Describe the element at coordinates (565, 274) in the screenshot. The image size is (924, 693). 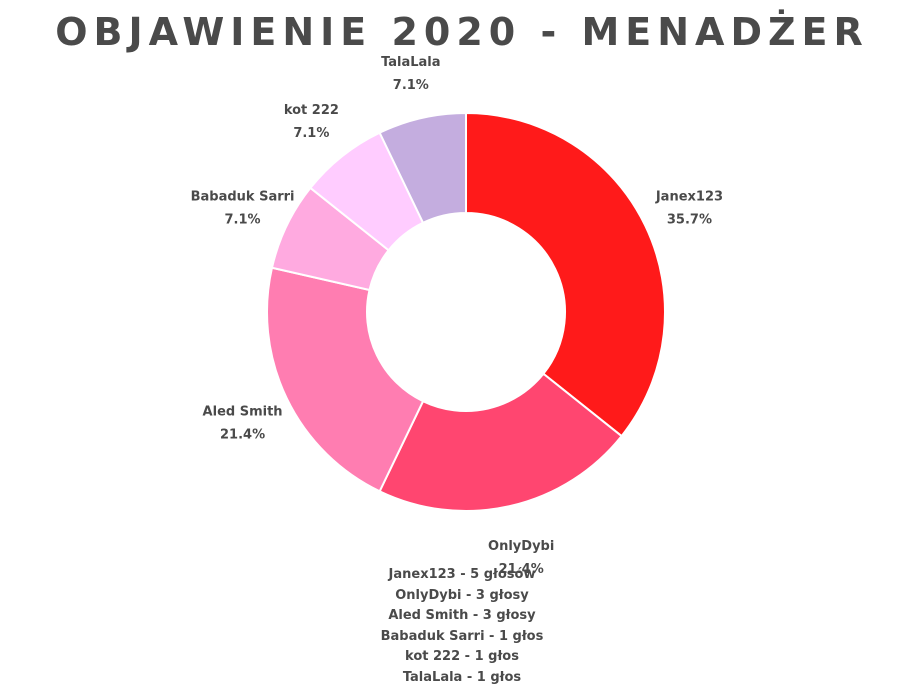
I see `slice-janex123` at that location.